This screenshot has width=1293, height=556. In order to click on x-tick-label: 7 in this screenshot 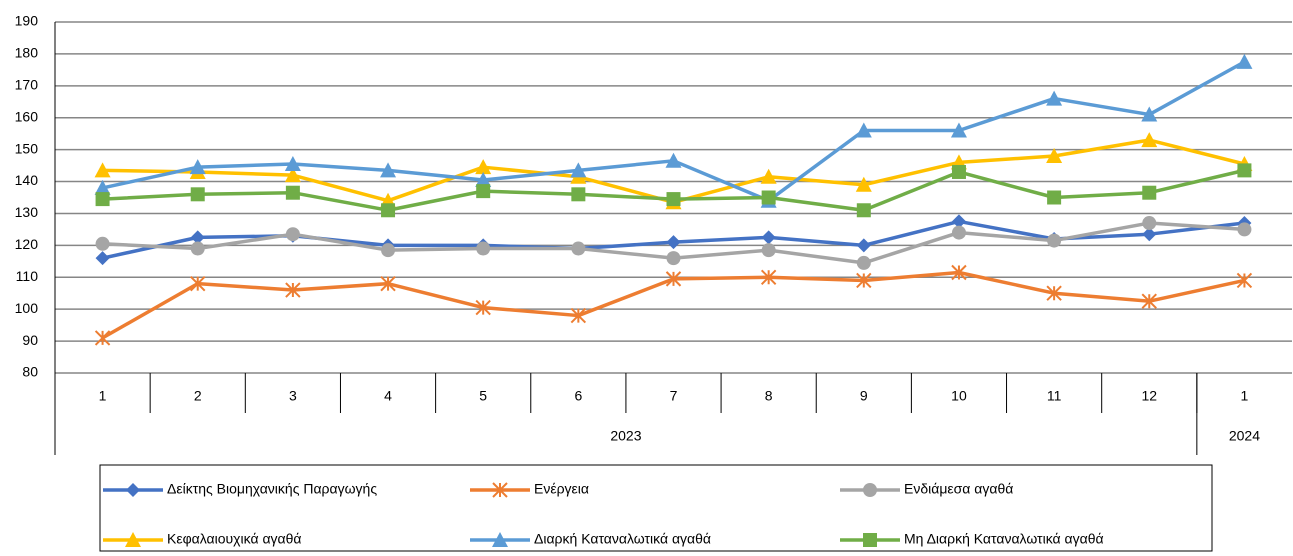, I will do `click(674, 396)`.